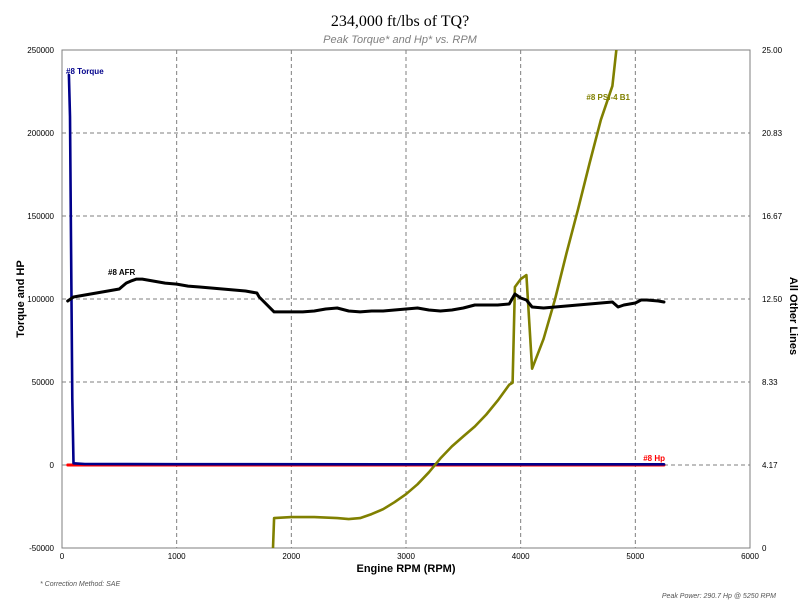  I want to click on series-label-8-psi-4-b1: #8 PSI-4 B1, so click(608, 97).